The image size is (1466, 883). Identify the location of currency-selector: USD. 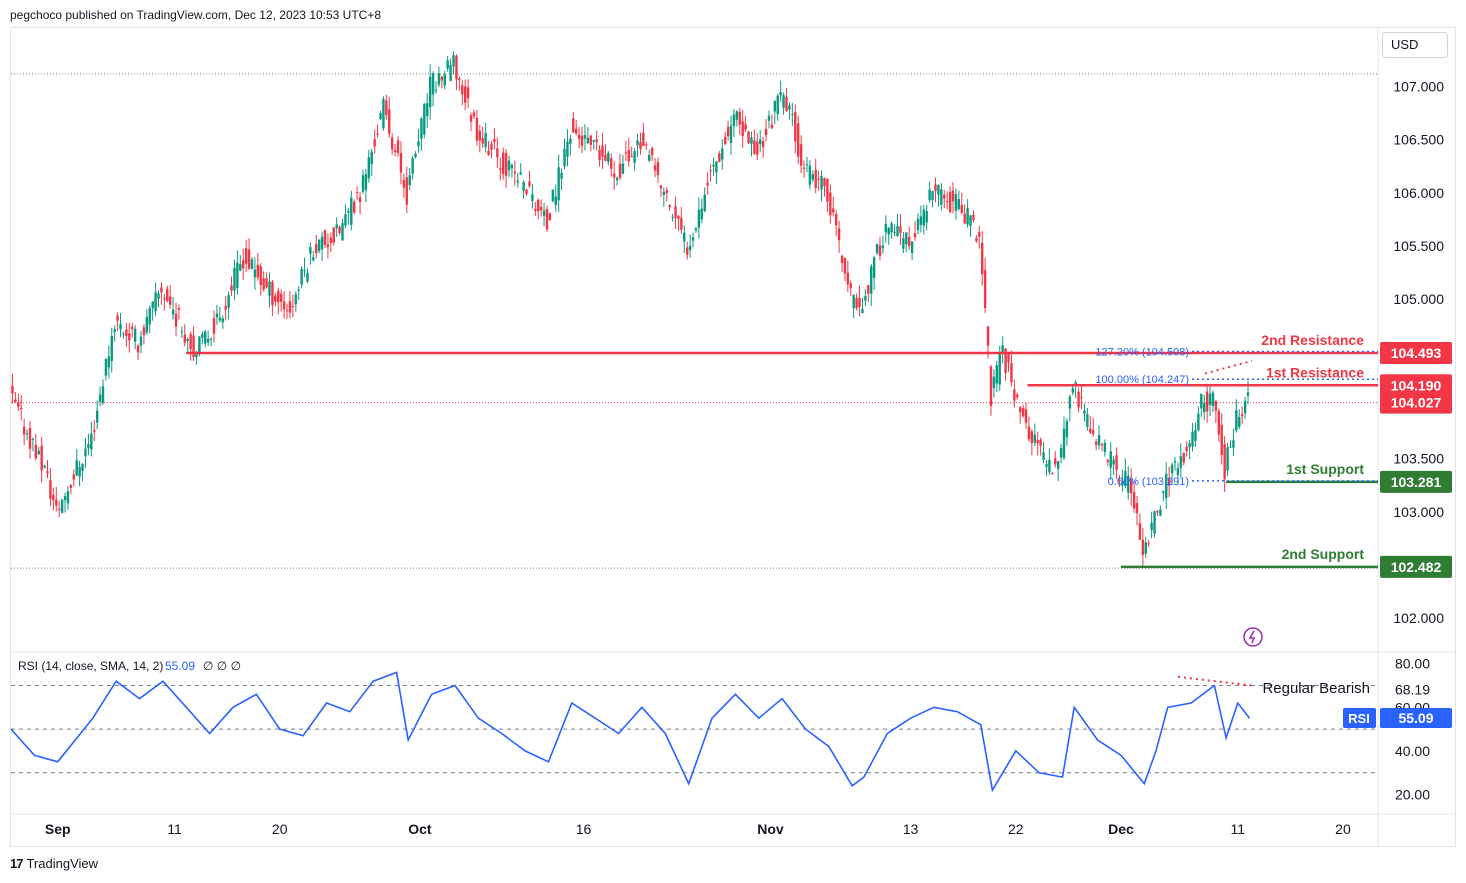
(1415, 45).